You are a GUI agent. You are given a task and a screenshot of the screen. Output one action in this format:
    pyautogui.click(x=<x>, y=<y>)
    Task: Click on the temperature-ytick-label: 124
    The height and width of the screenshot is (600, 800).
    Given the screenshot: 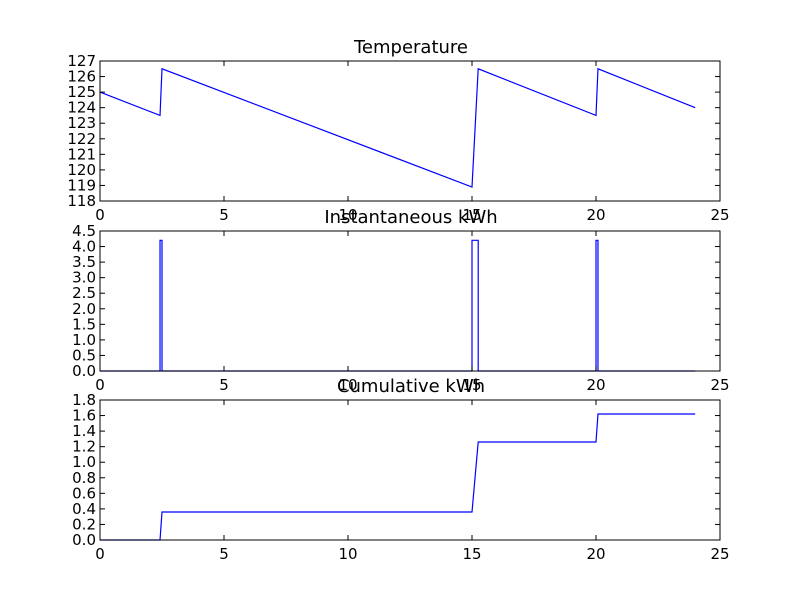 What is the action you would take?
    pyautogui.click(x=81, y=108)
    